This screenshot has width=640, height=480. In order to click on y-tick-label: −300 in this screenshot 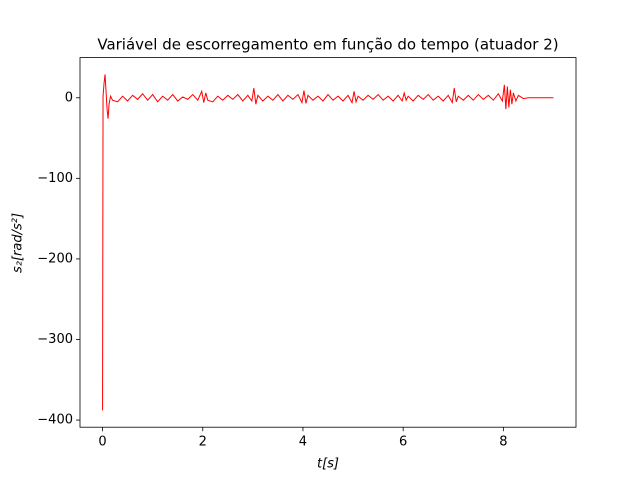, I will do `click(55, 339)`.